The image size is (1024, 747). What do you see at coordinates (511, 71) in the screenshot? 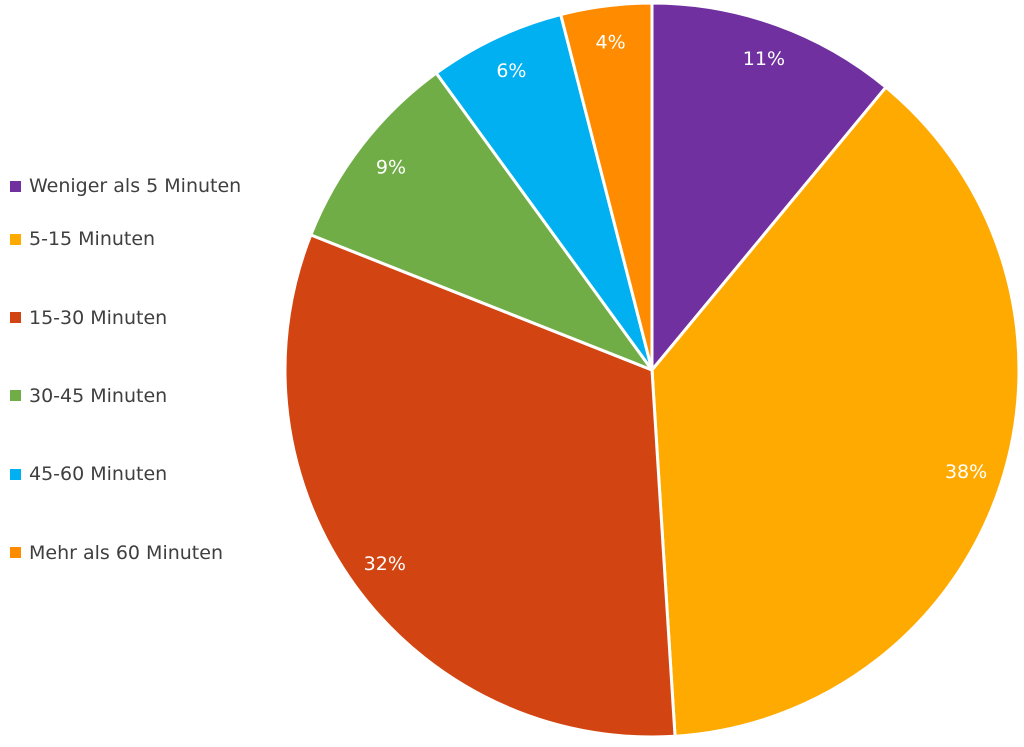
I see `slice-data-label: 6%` at bounding box center [511, 71].